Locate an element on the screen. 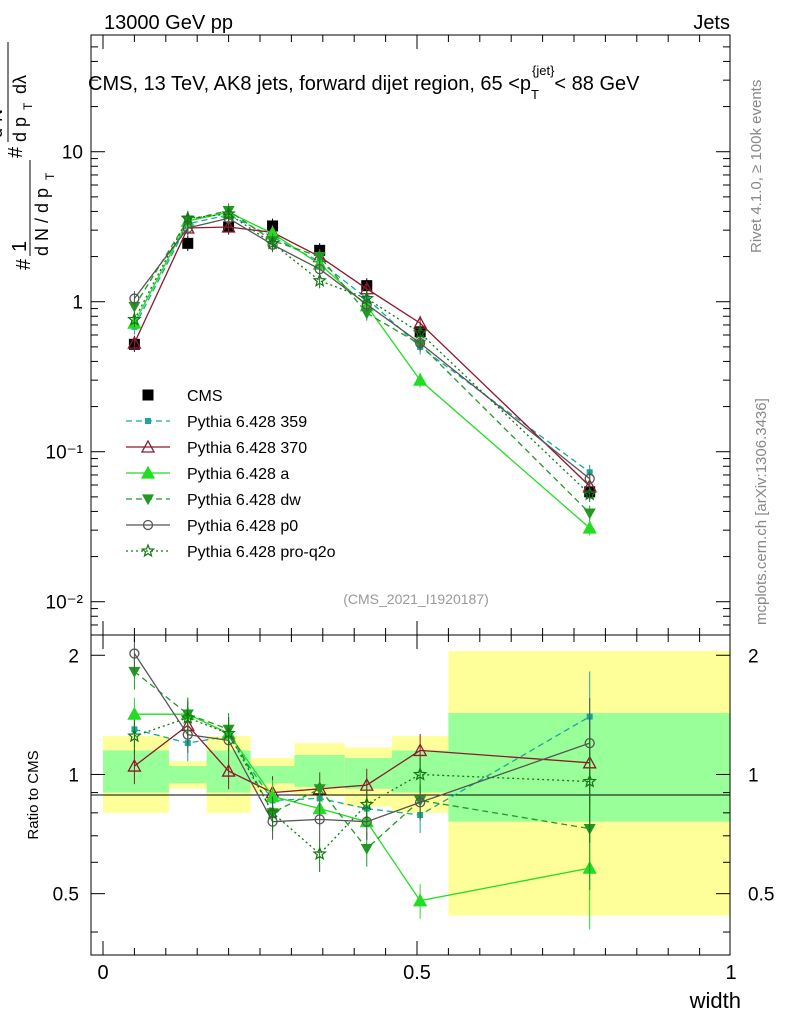 The width and height of the screenshot is (786, 1024). svg-text: d²N is located at coordinates (3, 123).